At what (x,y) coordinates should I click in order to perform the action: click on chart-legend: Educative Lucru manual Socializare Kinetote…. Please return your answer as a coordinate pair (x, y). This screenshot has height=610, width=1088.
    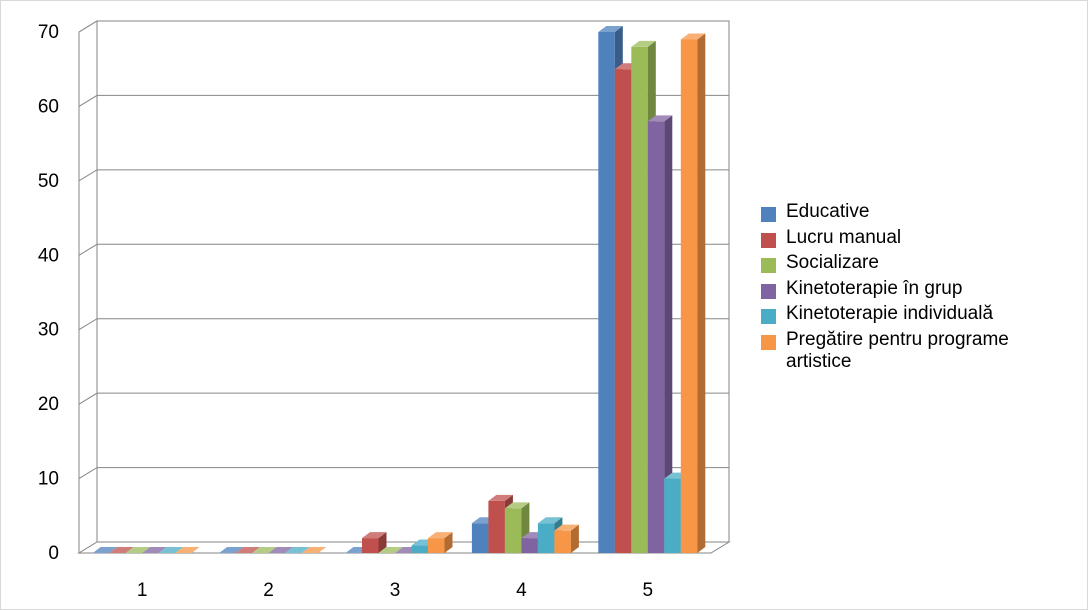
    Looking at the image, I should click on (921, 288).